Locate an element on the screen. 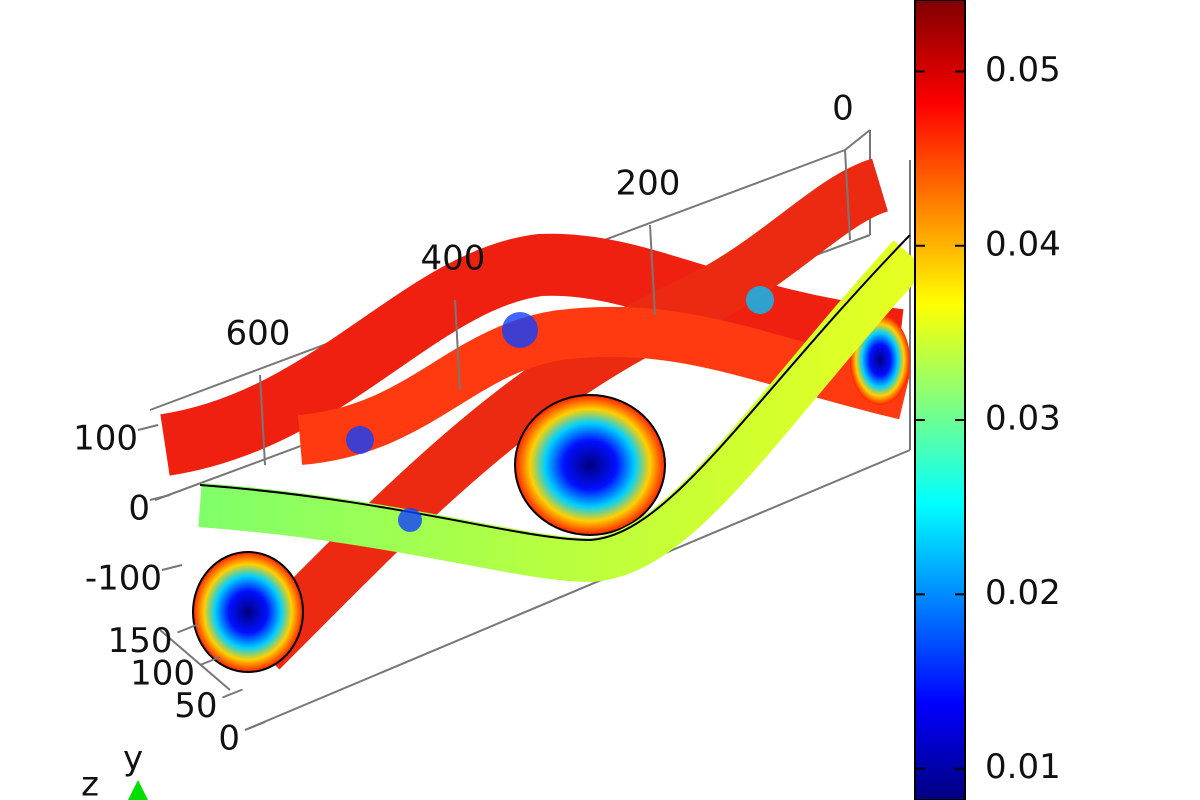 This screenshot has height=800, width=1200. axis-label: y is located at coordinates (133, 759).